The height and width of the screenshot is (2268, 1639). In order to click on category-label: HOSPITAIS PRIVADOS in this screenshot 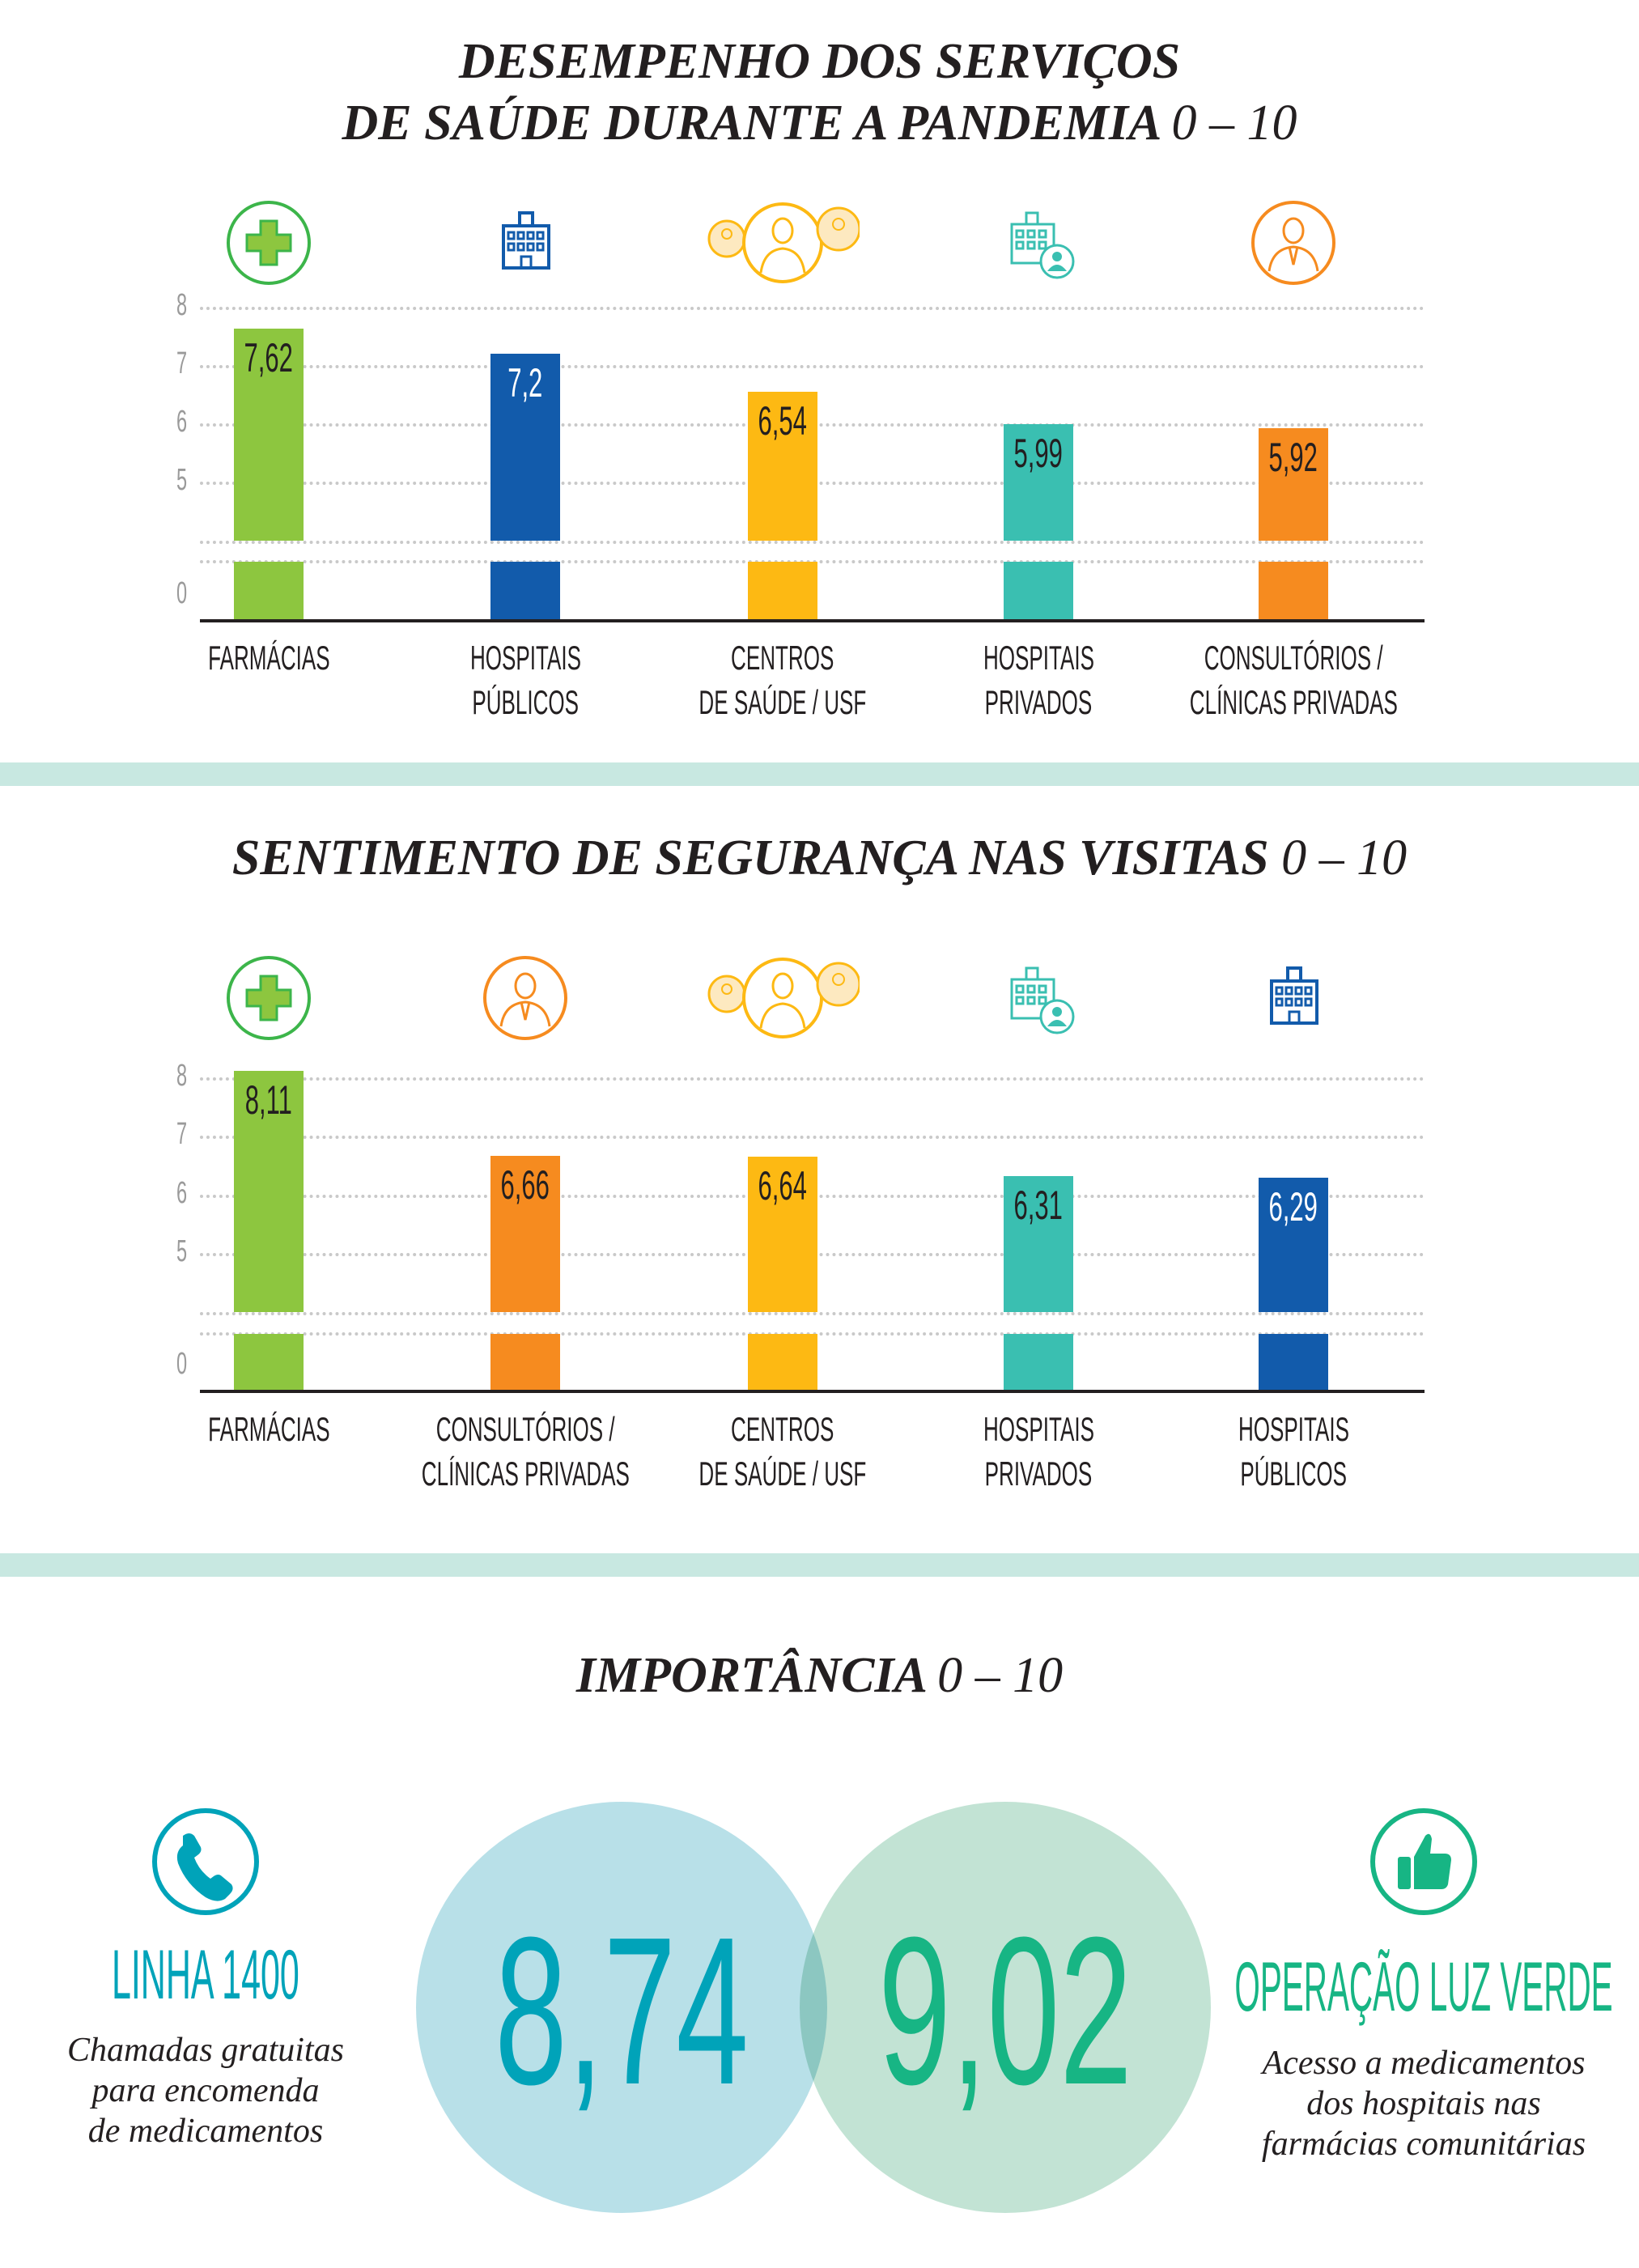, I will do `click(1038, 1451)`.